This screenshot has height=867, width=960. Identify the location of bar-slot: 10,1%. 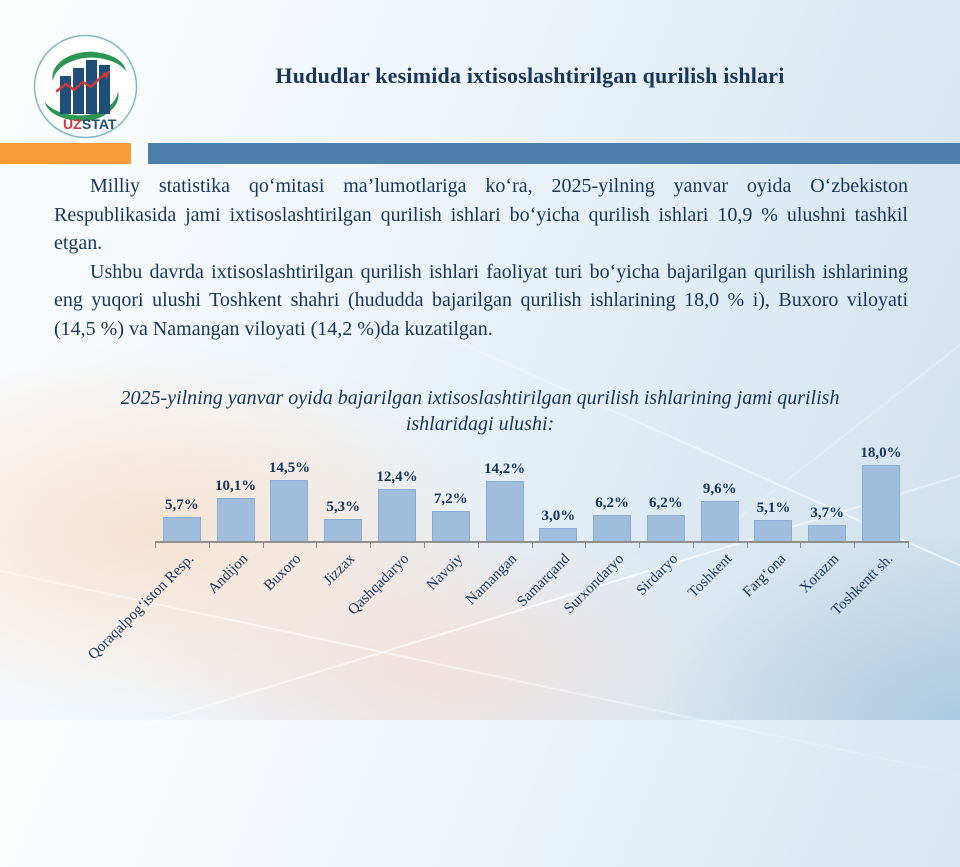
(236, 502).